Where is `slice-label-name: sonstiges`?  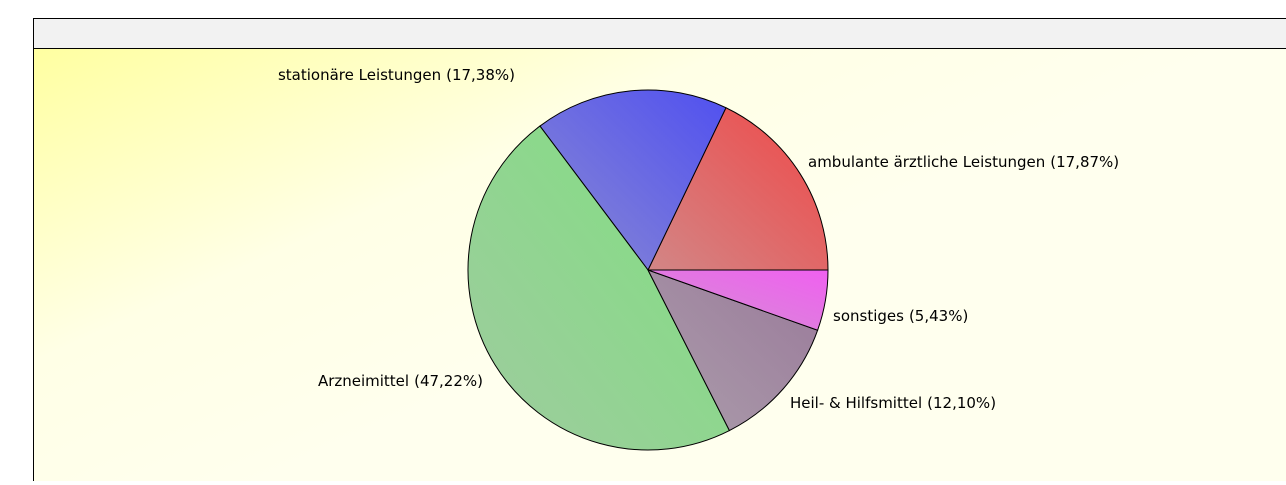 slice-label-name: sonstiges is located at coordinates (868, 316).